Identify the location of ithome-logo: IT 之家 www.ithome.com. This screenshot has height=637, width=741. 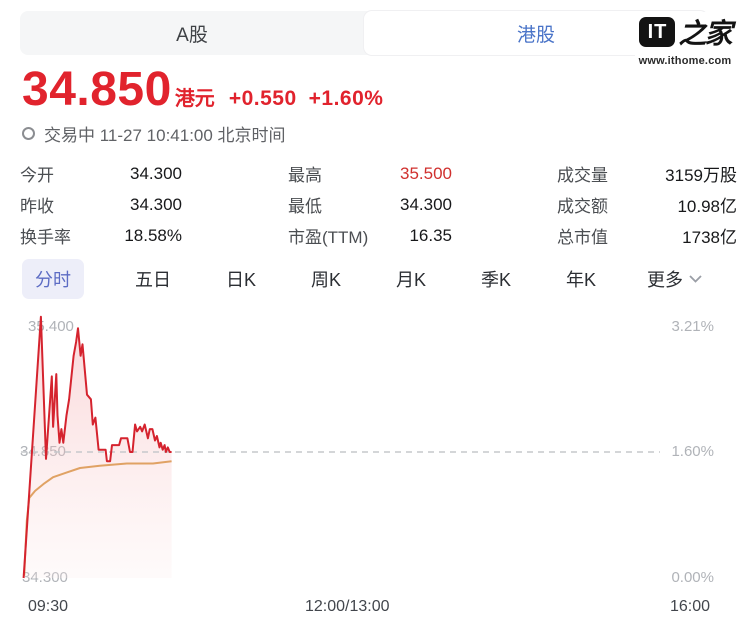
(685, 39).